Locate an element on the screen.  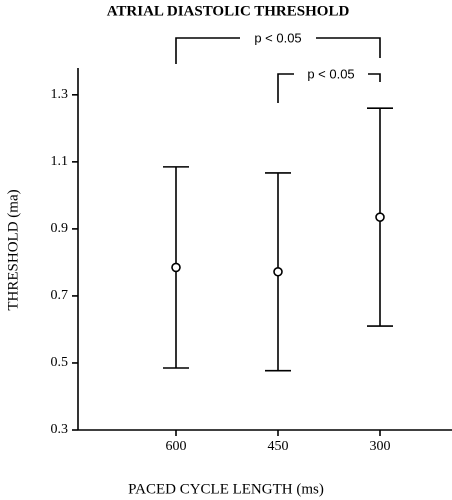
x-tick-label: 600 is located at coordinates (176, 446).